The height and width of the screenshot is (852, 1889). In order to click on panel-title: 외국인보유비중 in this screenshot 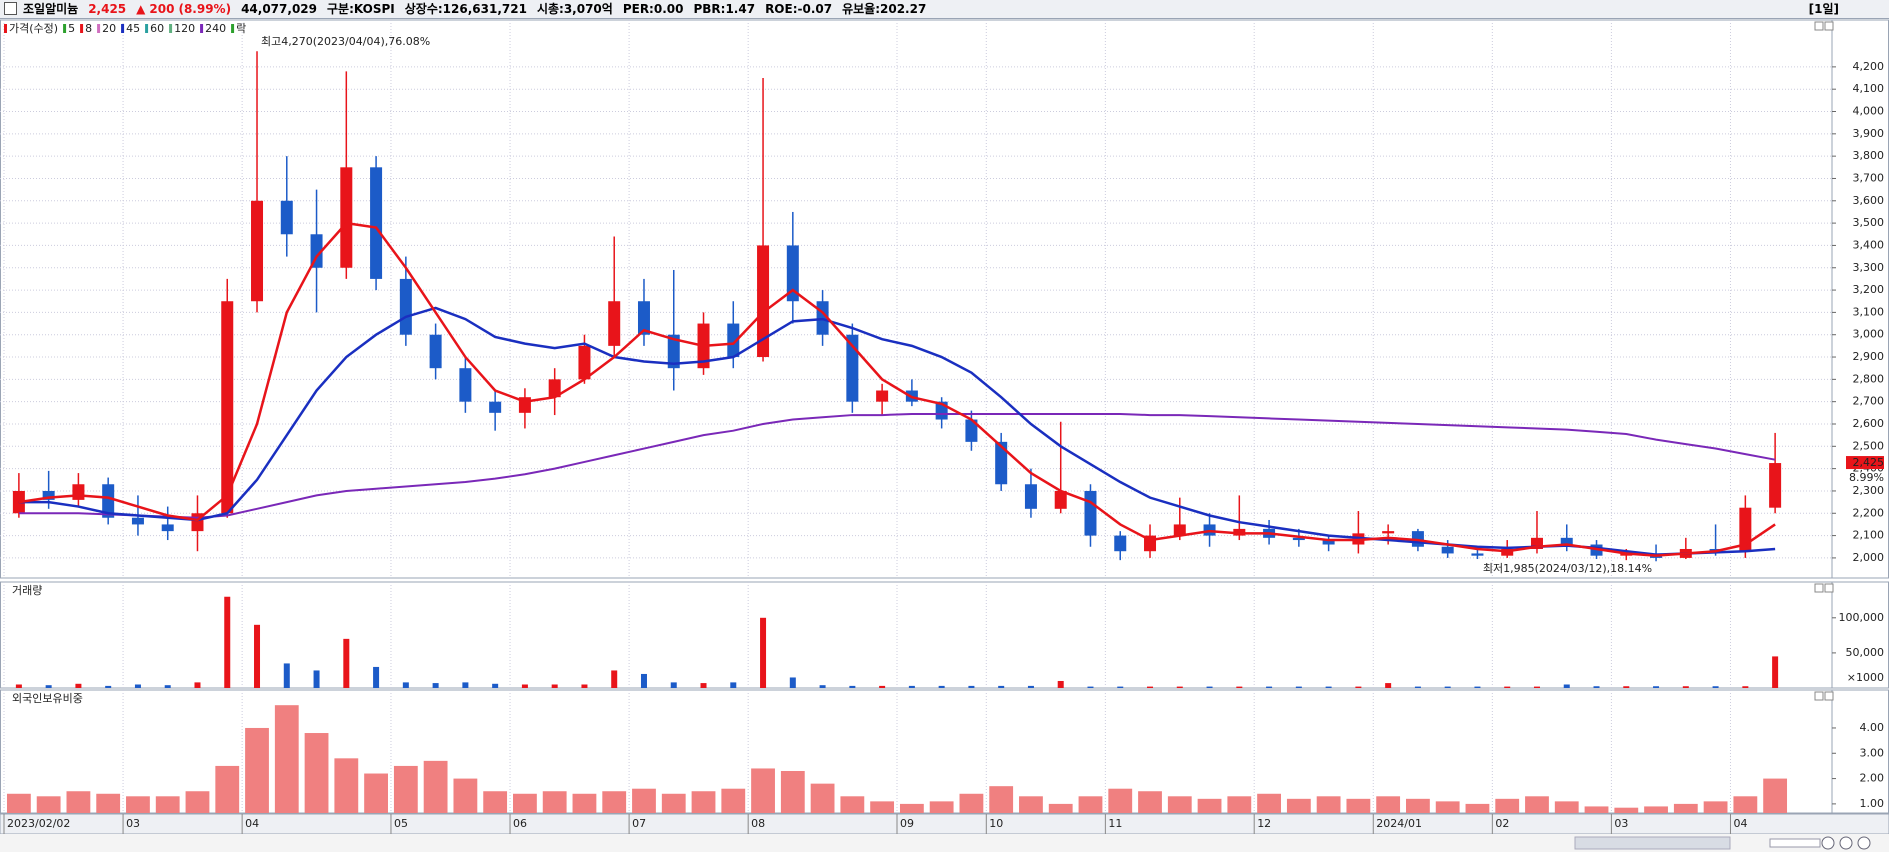, I will do `click(47, 698)`.